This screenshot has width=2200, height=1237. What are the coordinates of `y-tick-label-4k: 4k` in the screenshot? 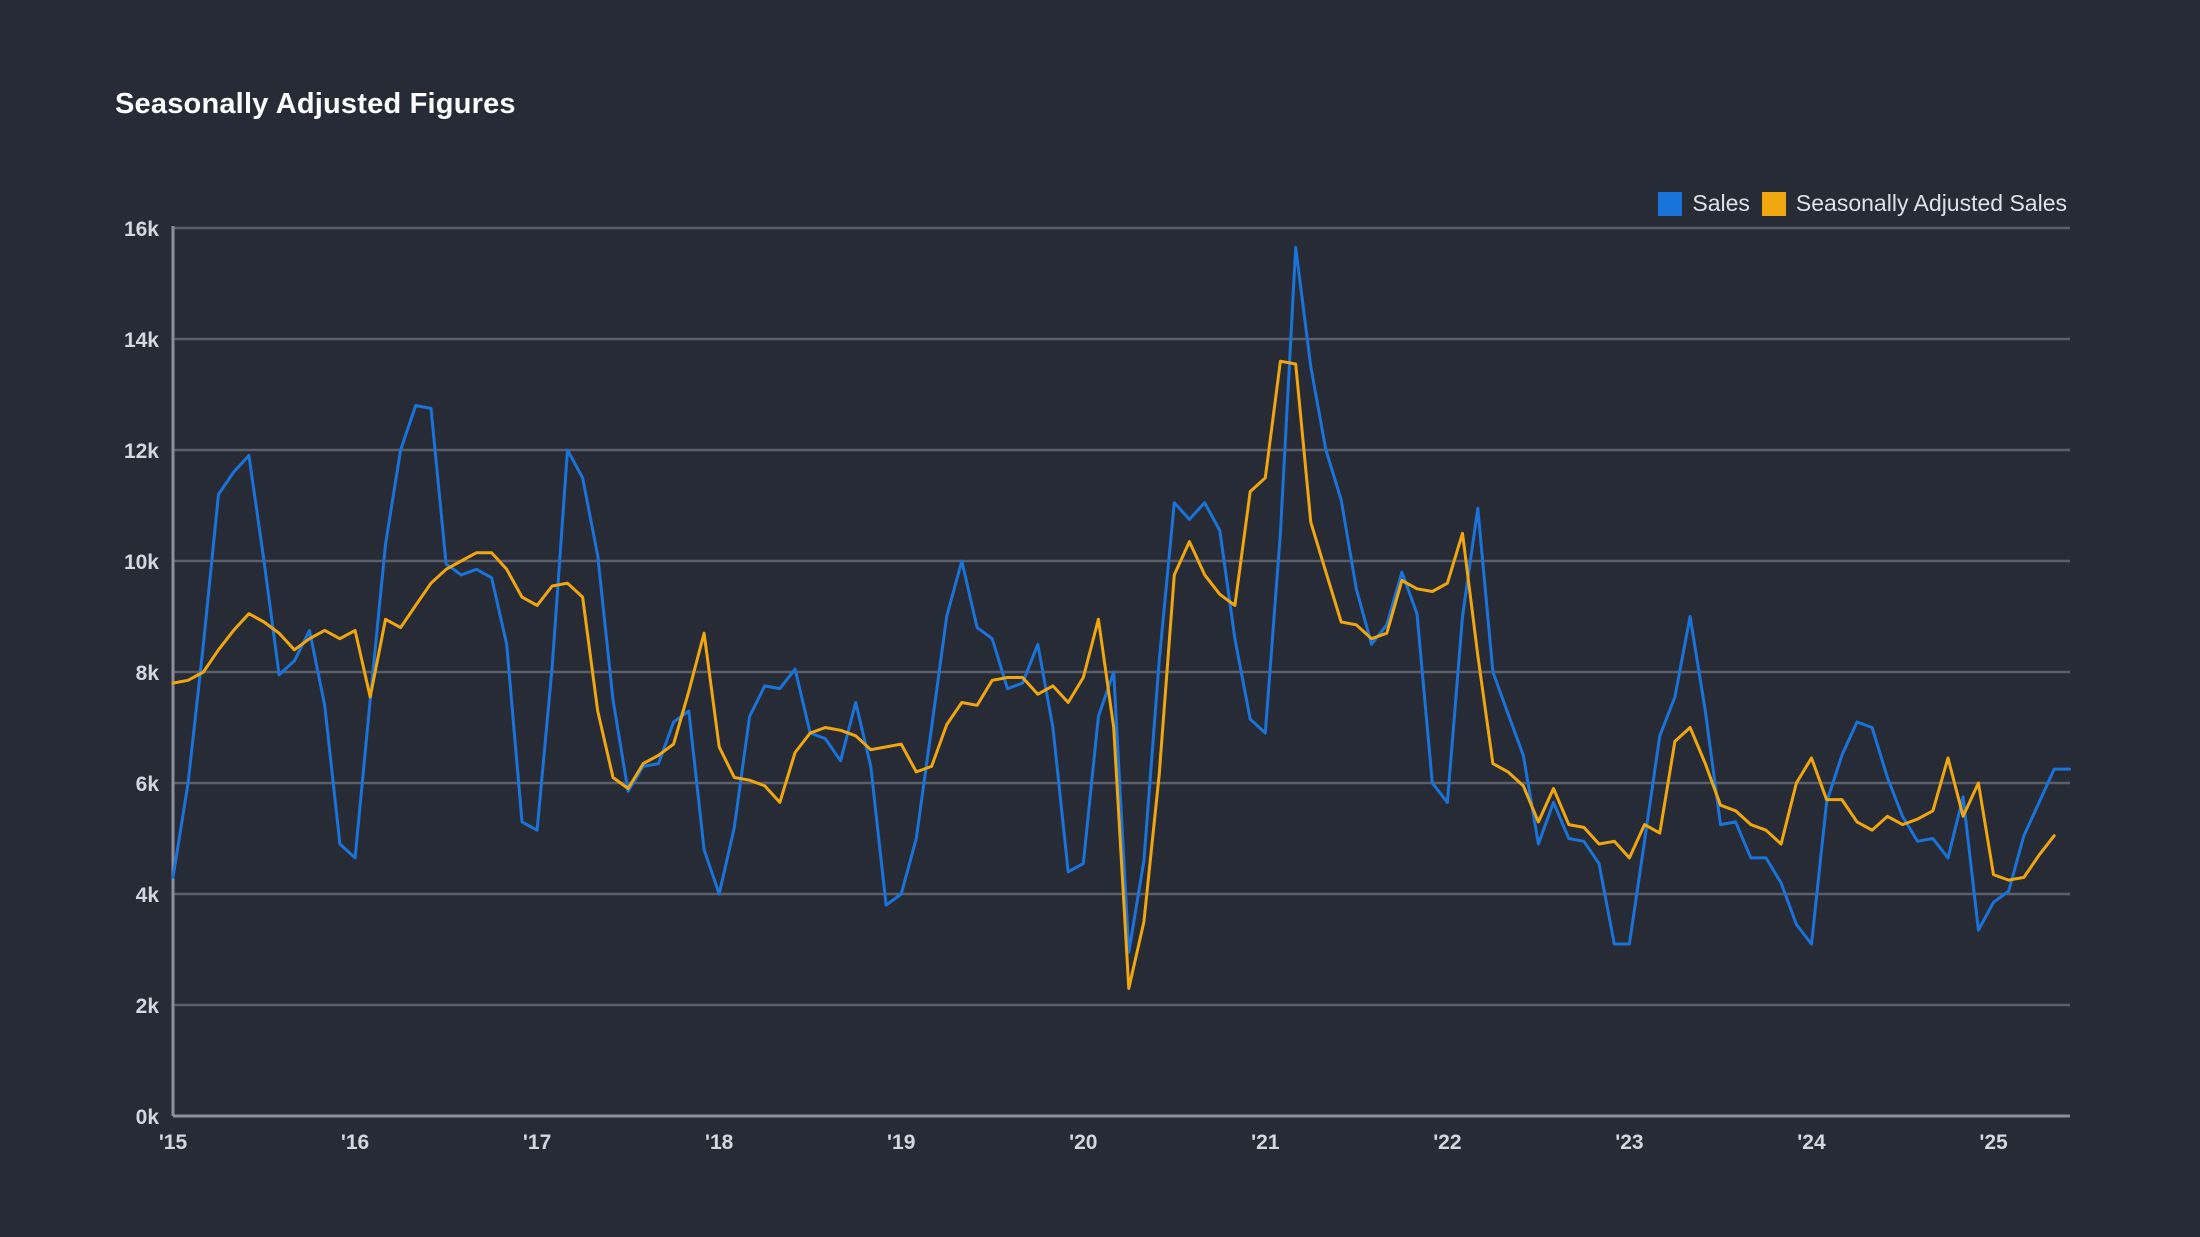 It's located at (148, 895).